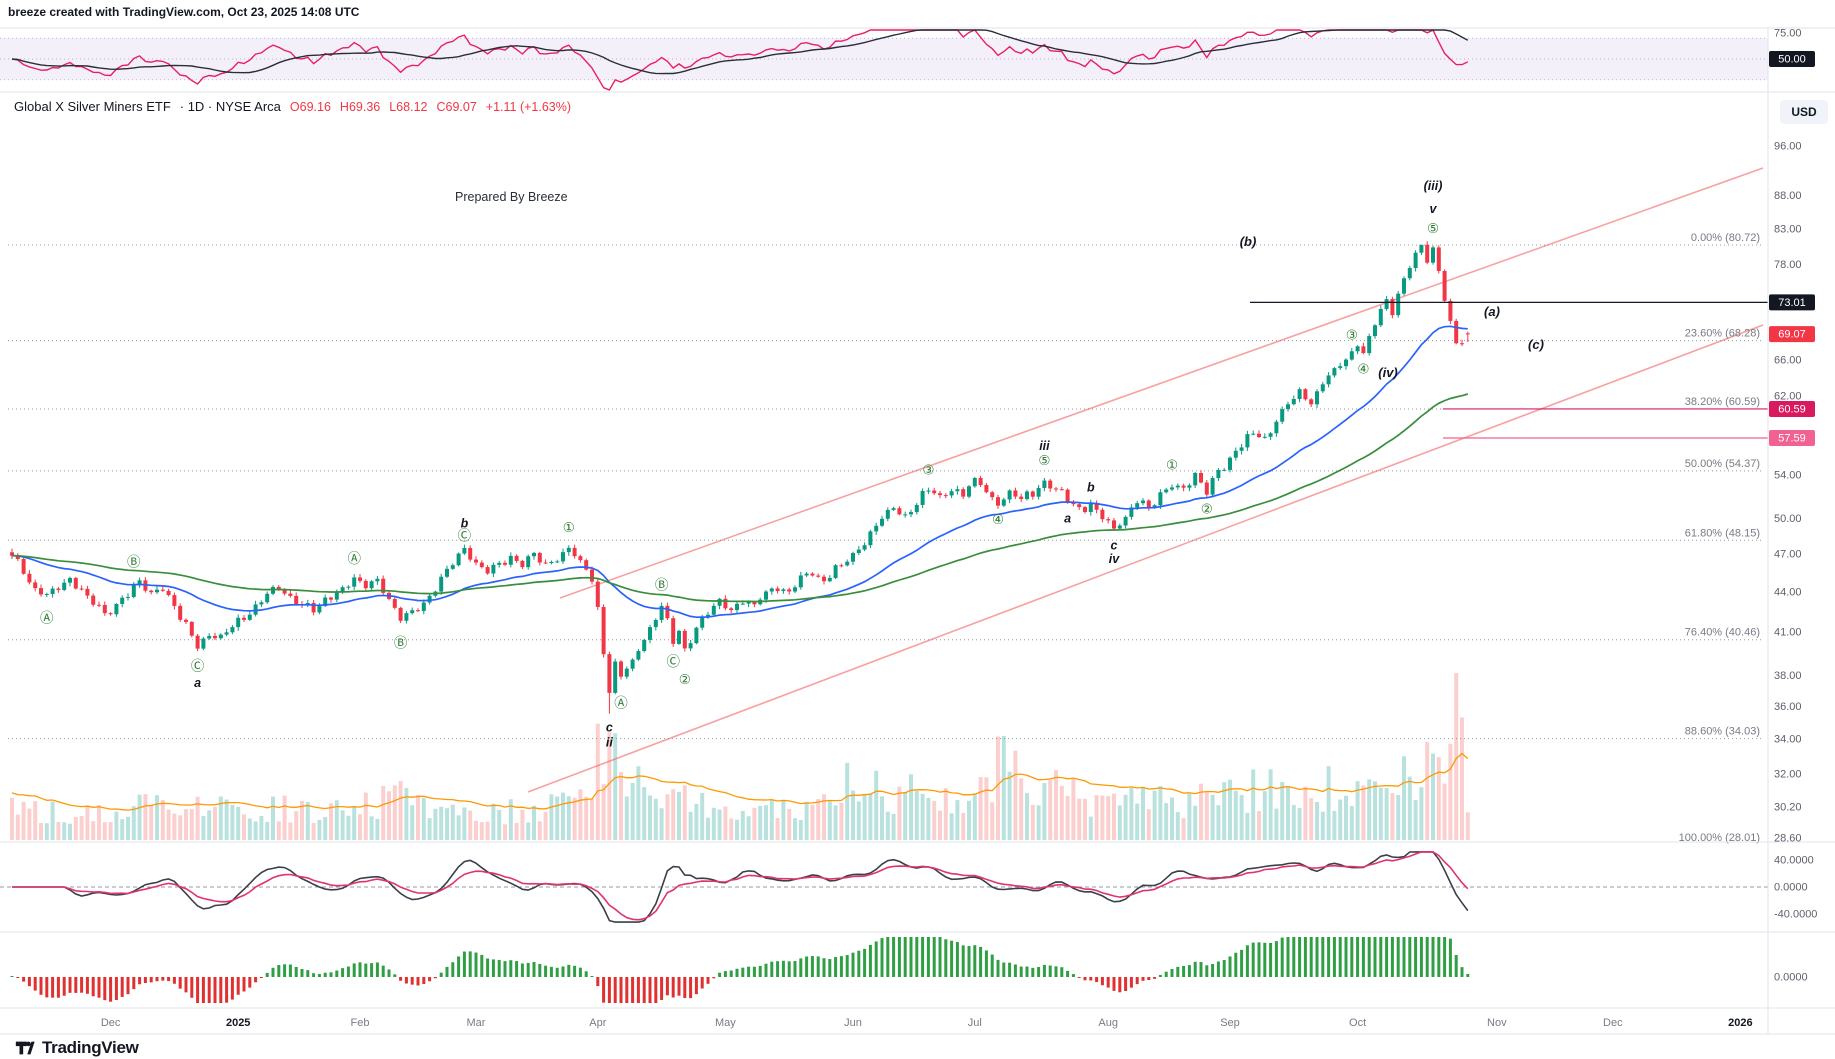 This screenshot has height=1059, width=1835. What do you see at coordinates (90, 1047) in the screenshot?
I see `tradingview-brand-text: TradingView` at bounding box center [90, 1047].